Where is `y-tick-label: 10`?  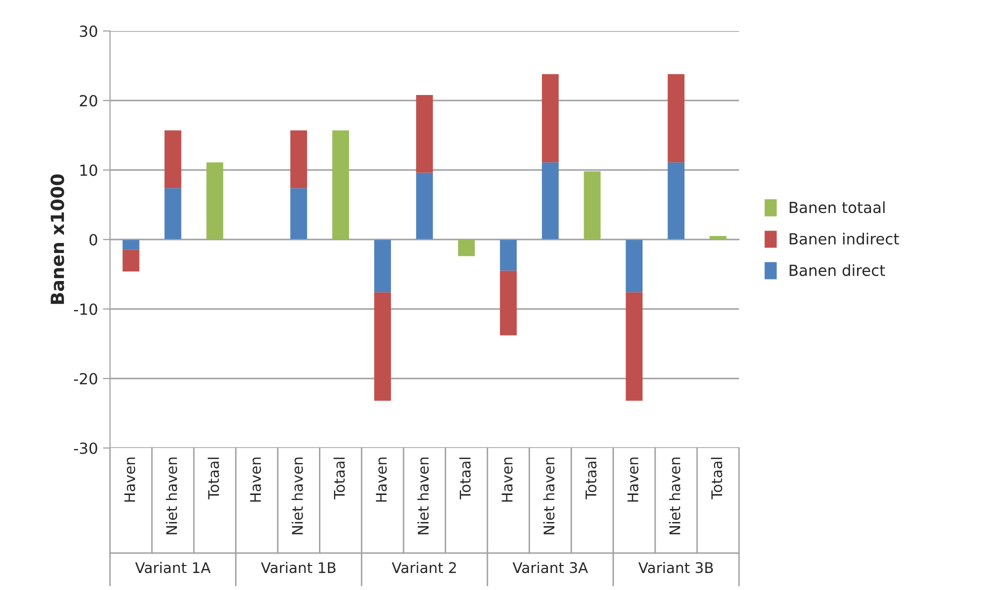
y-tick-label: 10 is located at coordinates (89, 170).